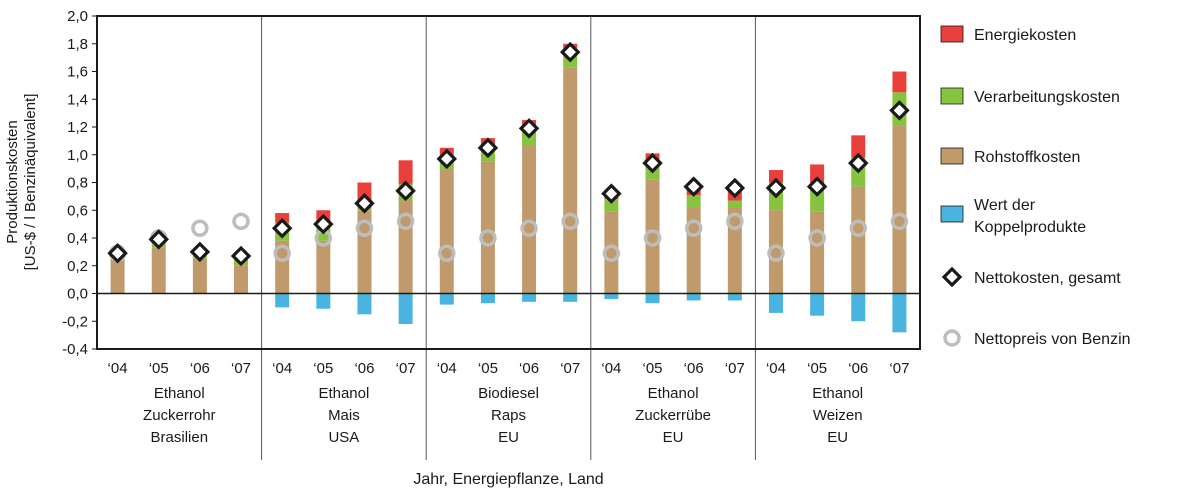  I want to click on y-tick-label: 0,6, so click(77, 210).